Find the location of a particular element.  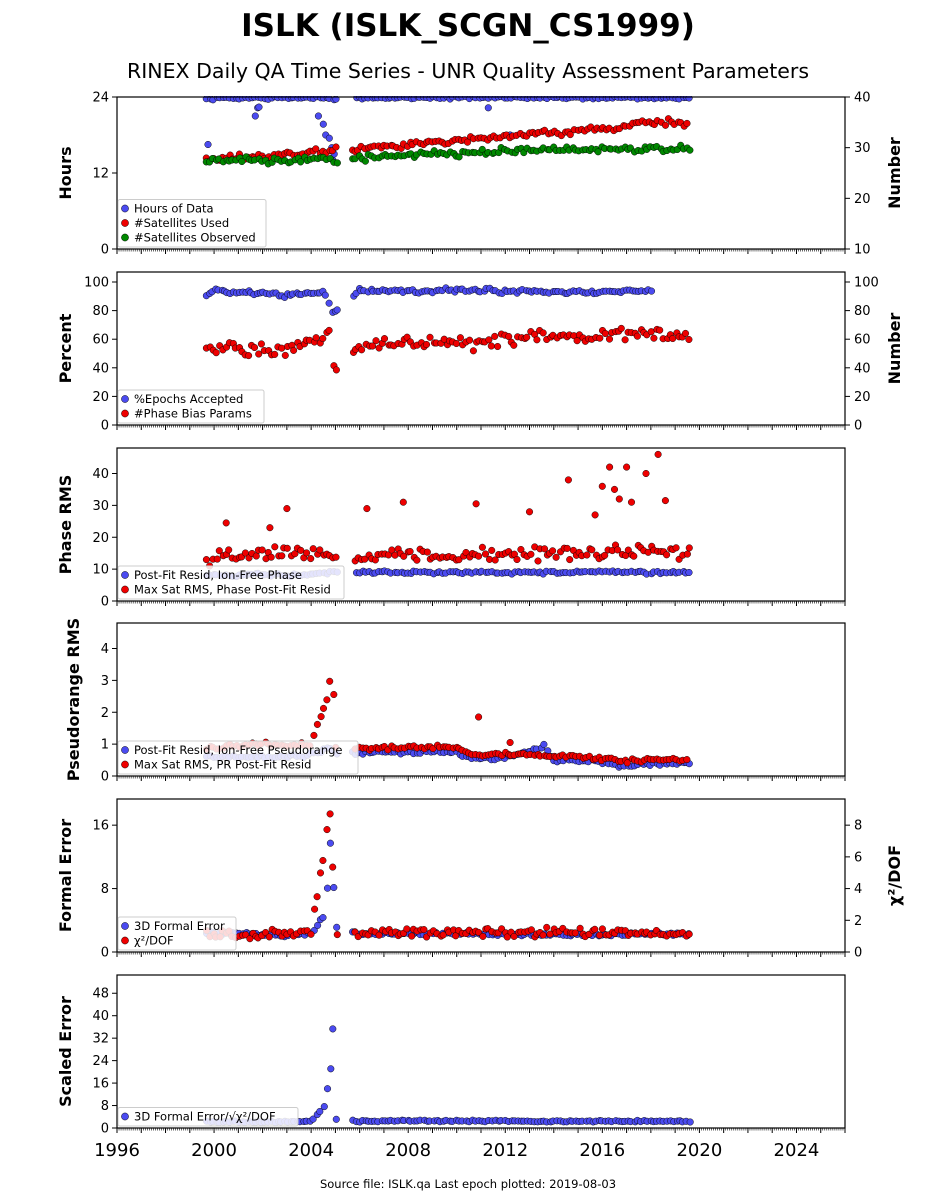

y-tick-label: 20 is located at coordinates (100, 397).